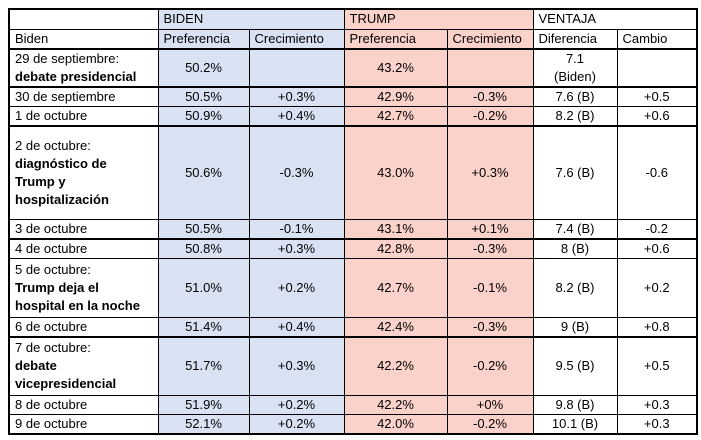 The width and height of the screenshot is (701, 440). What do you see at coordinates (395, 424) in the screenshot?
I see `trump-preference-cell: 42.0%` at bounding box center [395, 424].